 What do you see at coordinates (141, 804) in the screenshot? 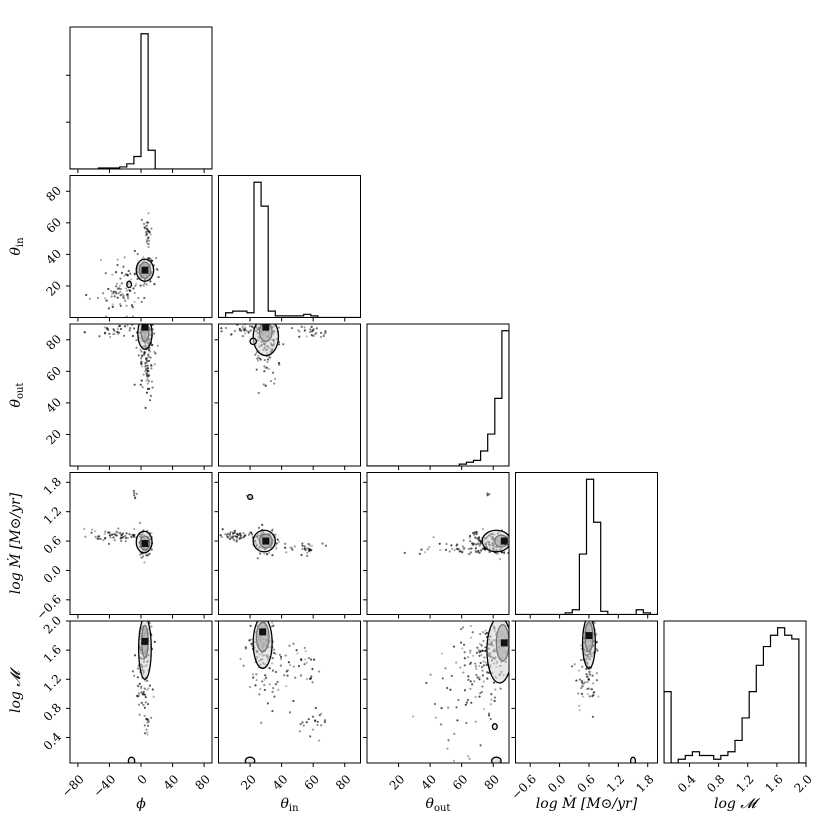
I see `x-axis-label-phi: ϕ` at bounding box center [141, 804].